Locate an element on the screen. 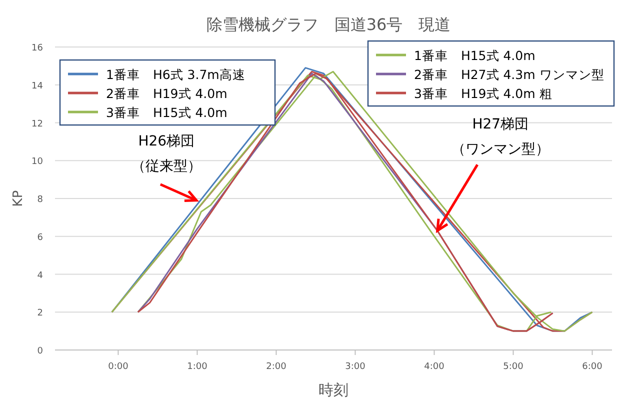  legend-label: 1番車 H6式 3.7m高速 is located at coordinates (176, 74).